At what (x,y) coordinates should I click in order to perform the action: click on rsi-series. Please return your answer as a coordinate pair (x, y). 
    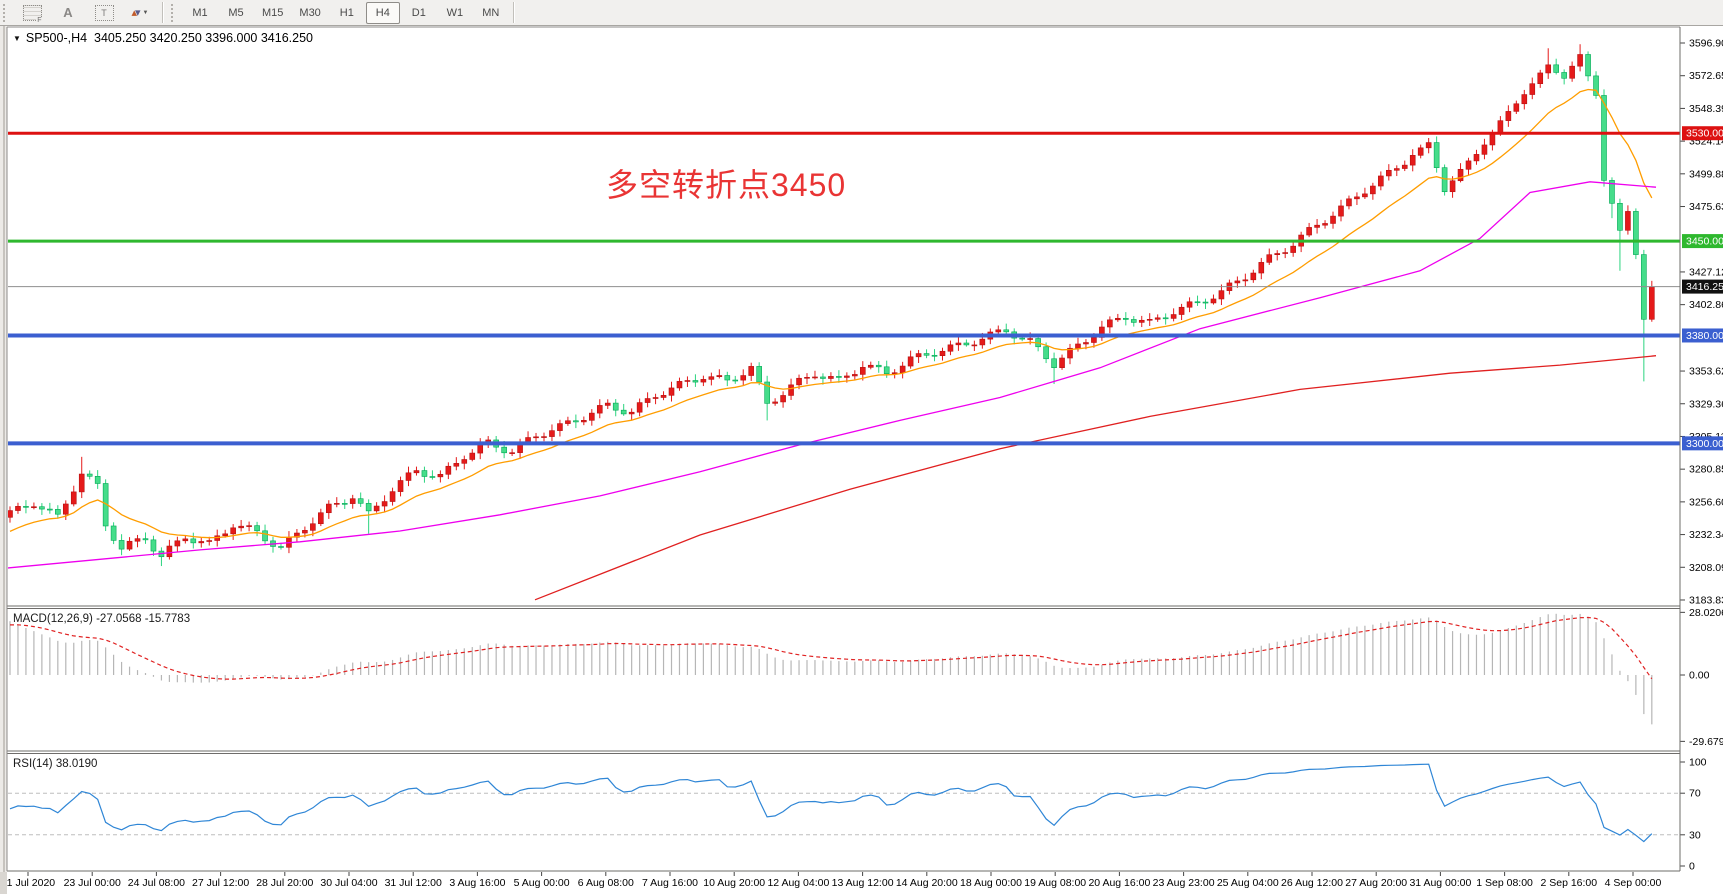
    Looking at the image, I should click on (831, 803).